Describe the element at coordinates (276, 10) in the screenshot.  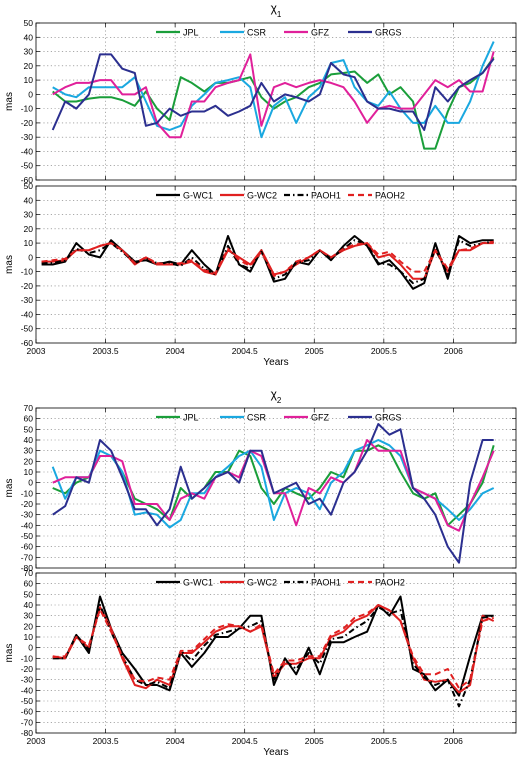
I see `panel-title: χ1` at that location.